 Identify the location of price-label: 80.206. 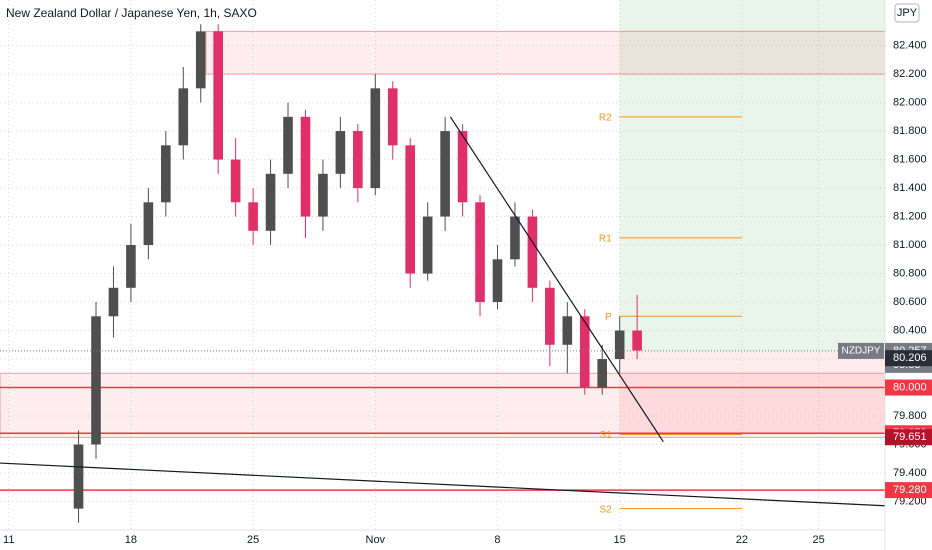
(910, 358).